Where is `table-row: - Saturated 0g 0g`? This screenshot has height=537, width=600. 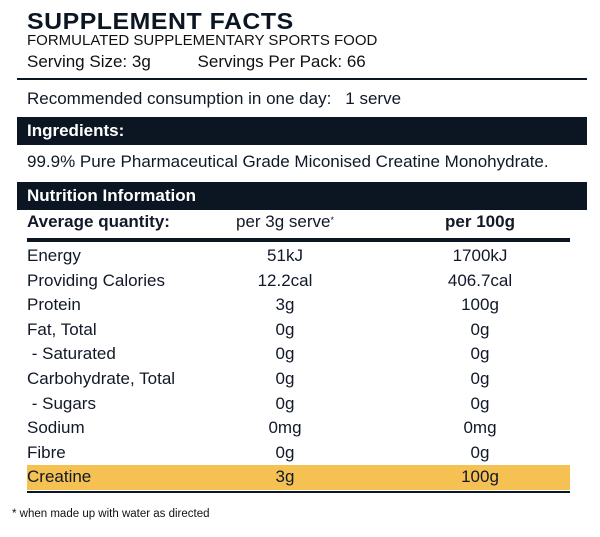
table-row: - Saturated 0g 0g is located at coordinates (300, 354).